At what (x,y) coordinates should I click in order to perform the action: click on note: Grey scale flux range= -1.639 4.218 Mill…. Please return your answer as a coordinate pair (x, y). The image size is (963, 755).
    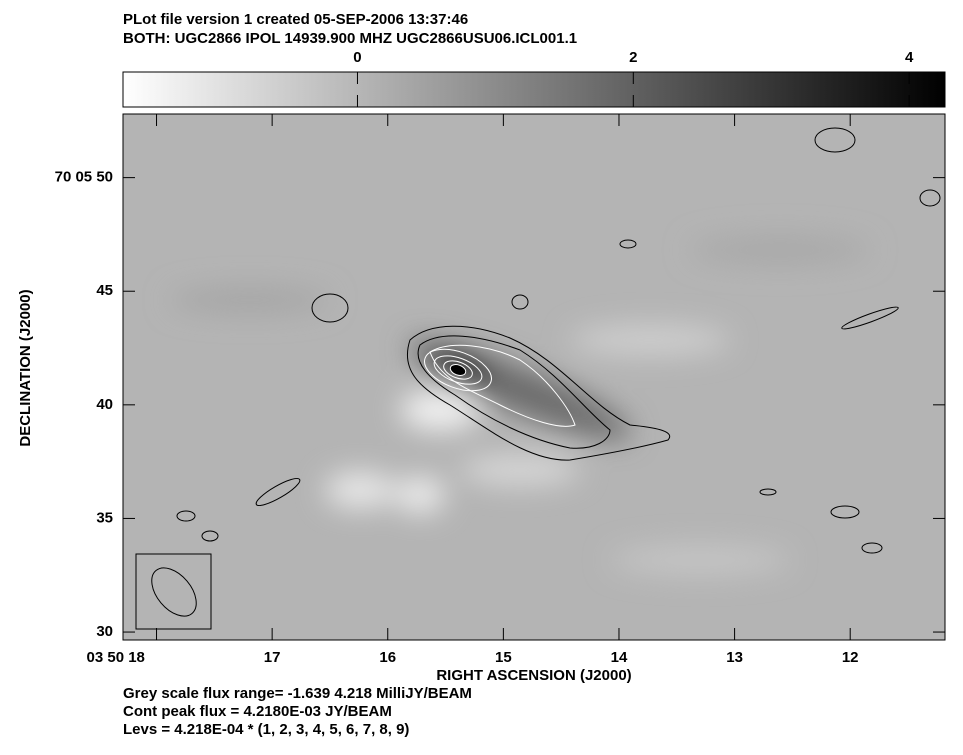
    Looking at the image, I should click on (297, 693).